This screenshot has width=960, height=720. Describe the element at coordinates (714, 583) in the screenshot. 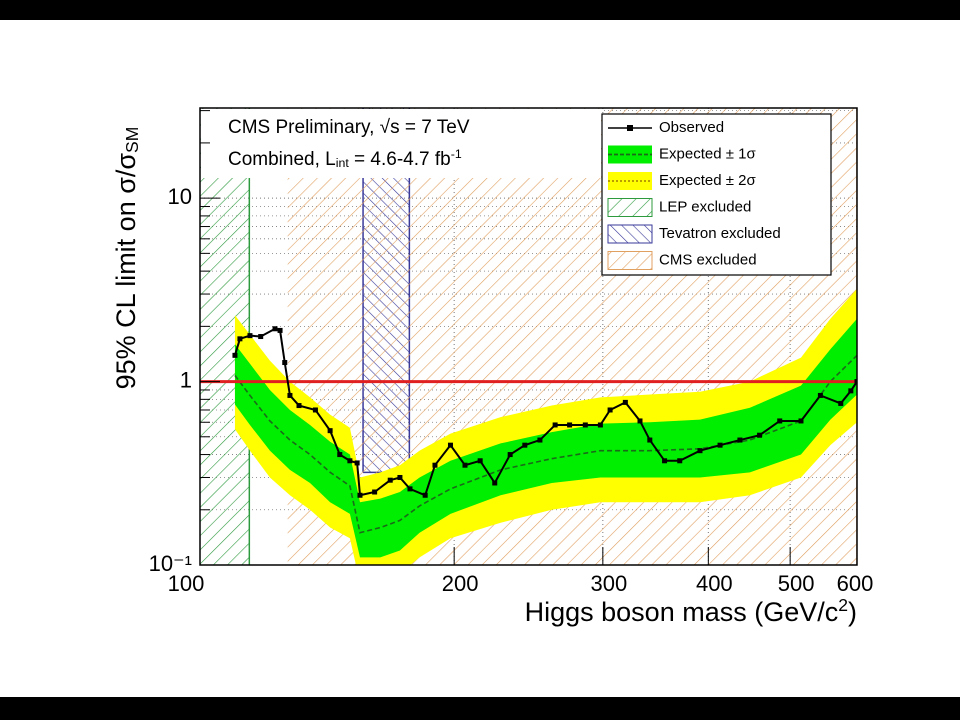

I see `x-tick-label: 400` at that location.